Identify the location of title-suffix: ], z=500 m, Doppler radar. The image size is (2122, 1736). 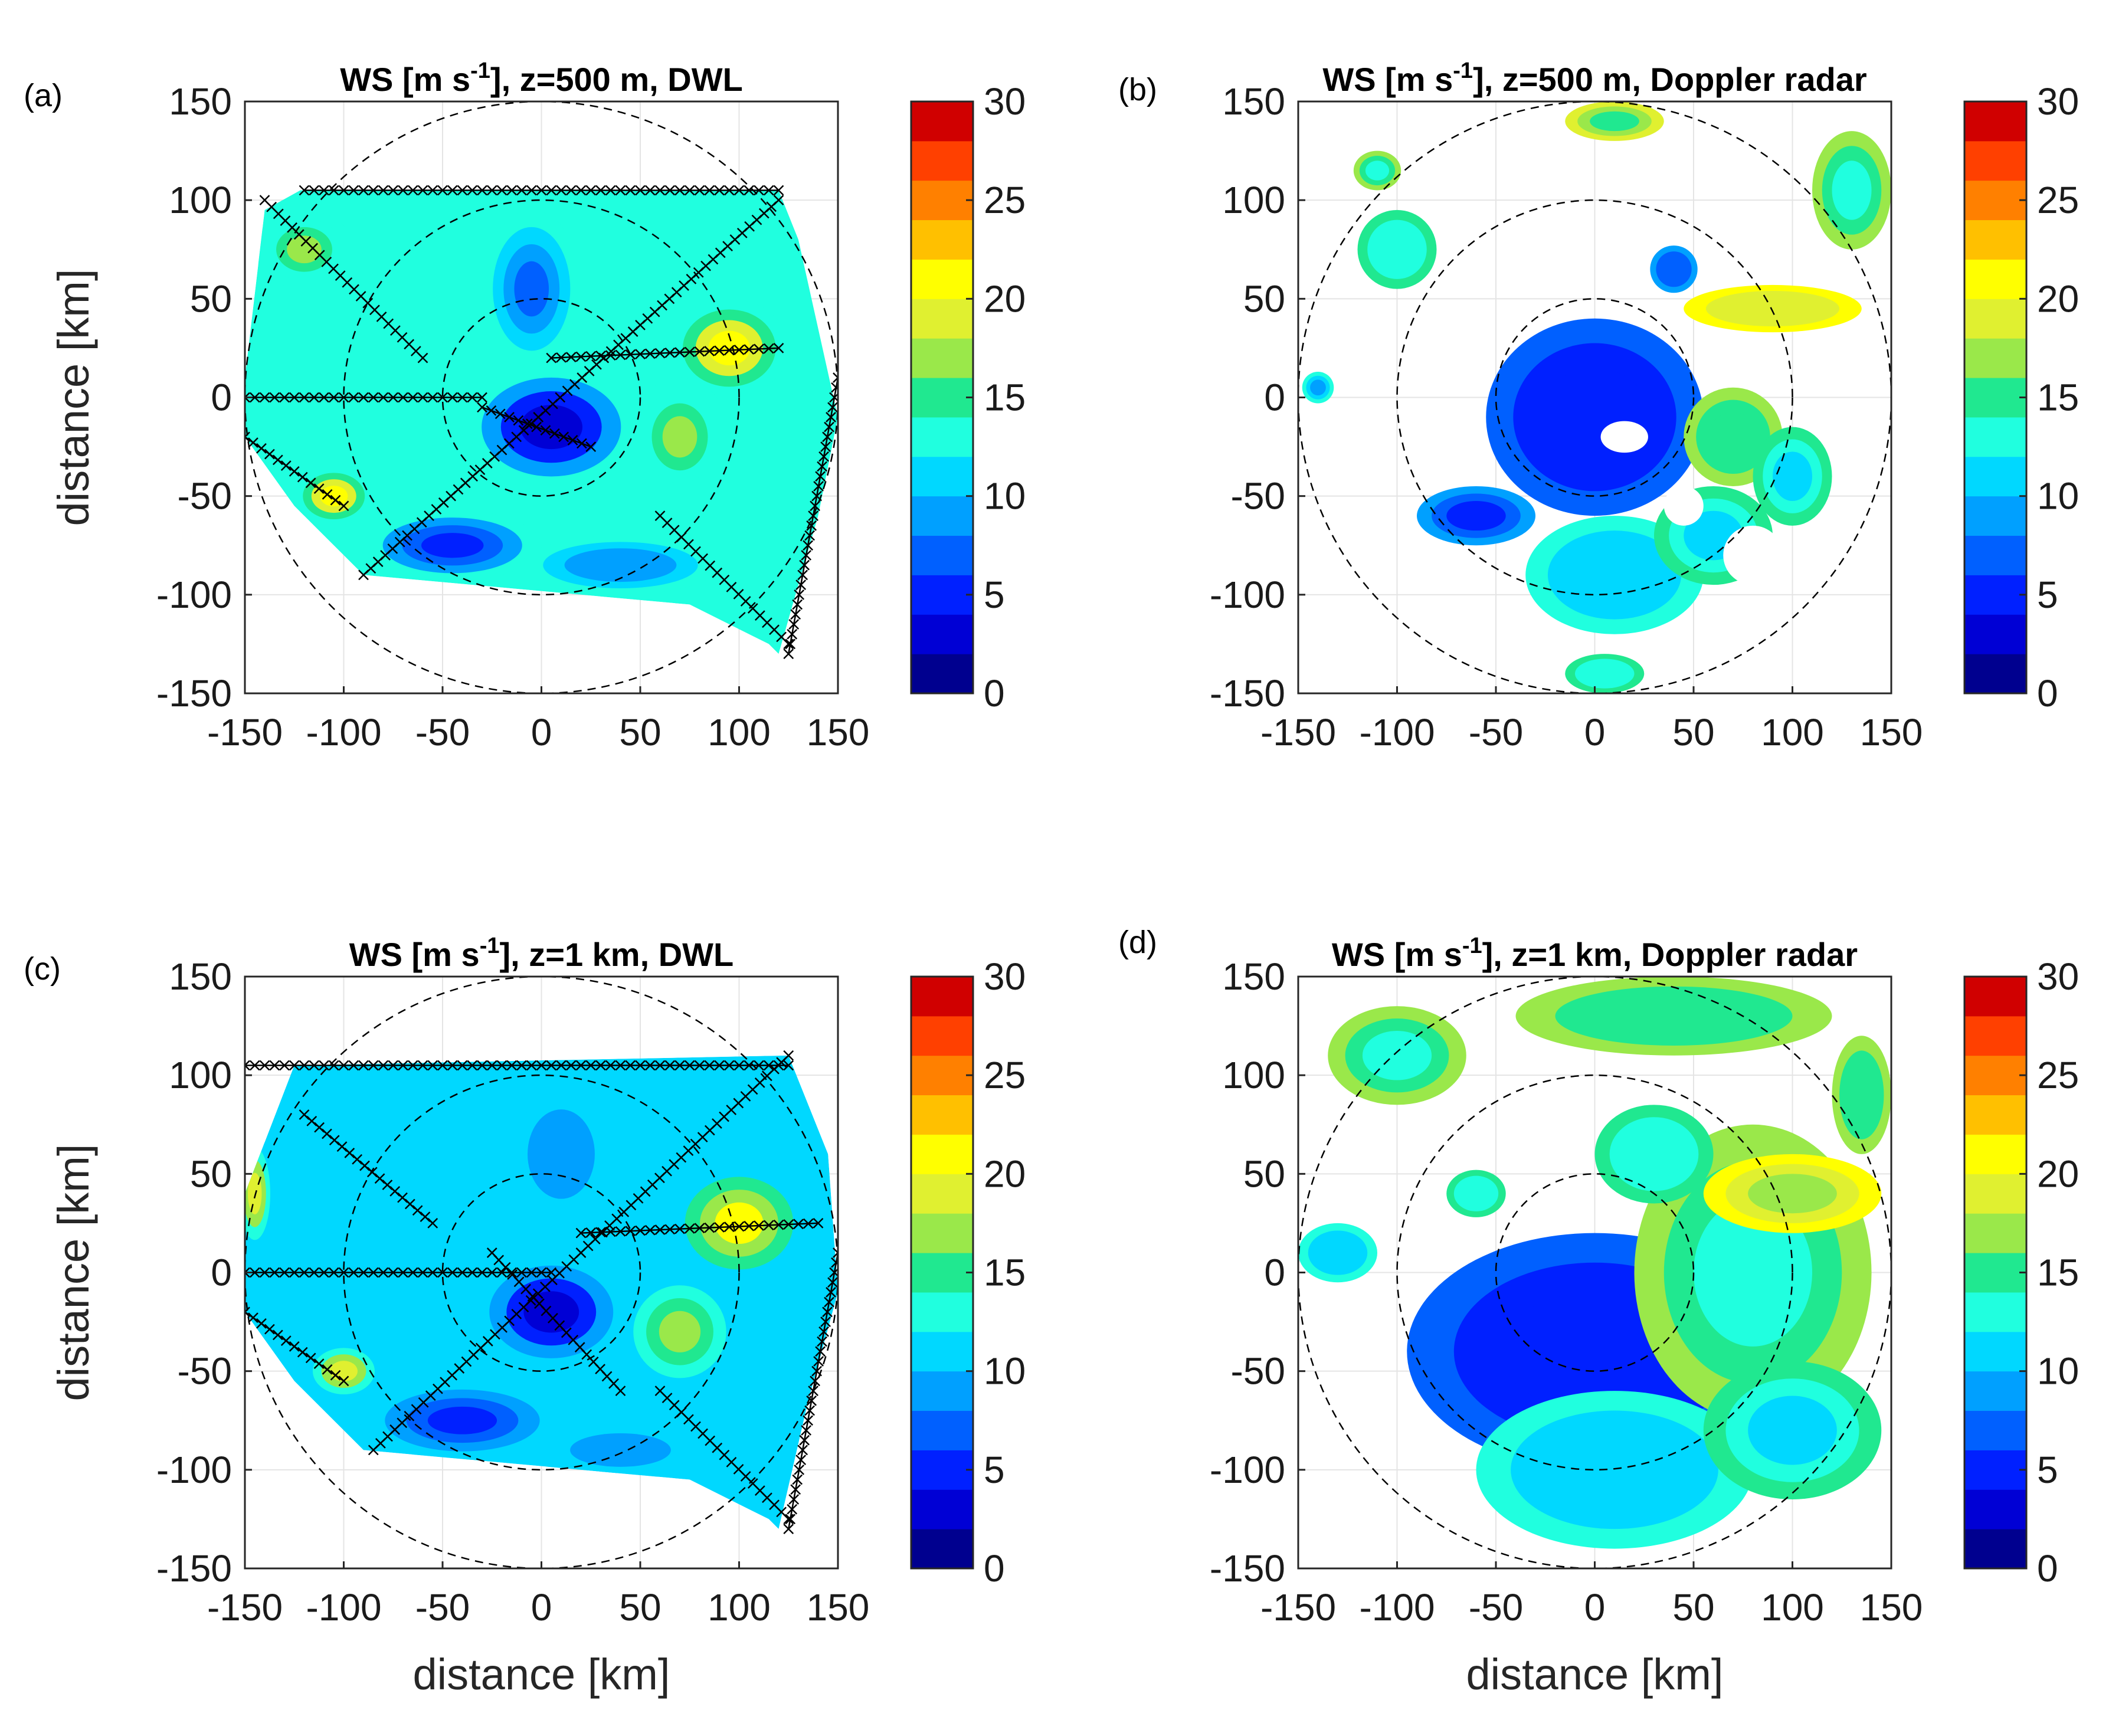
(1670, 79).